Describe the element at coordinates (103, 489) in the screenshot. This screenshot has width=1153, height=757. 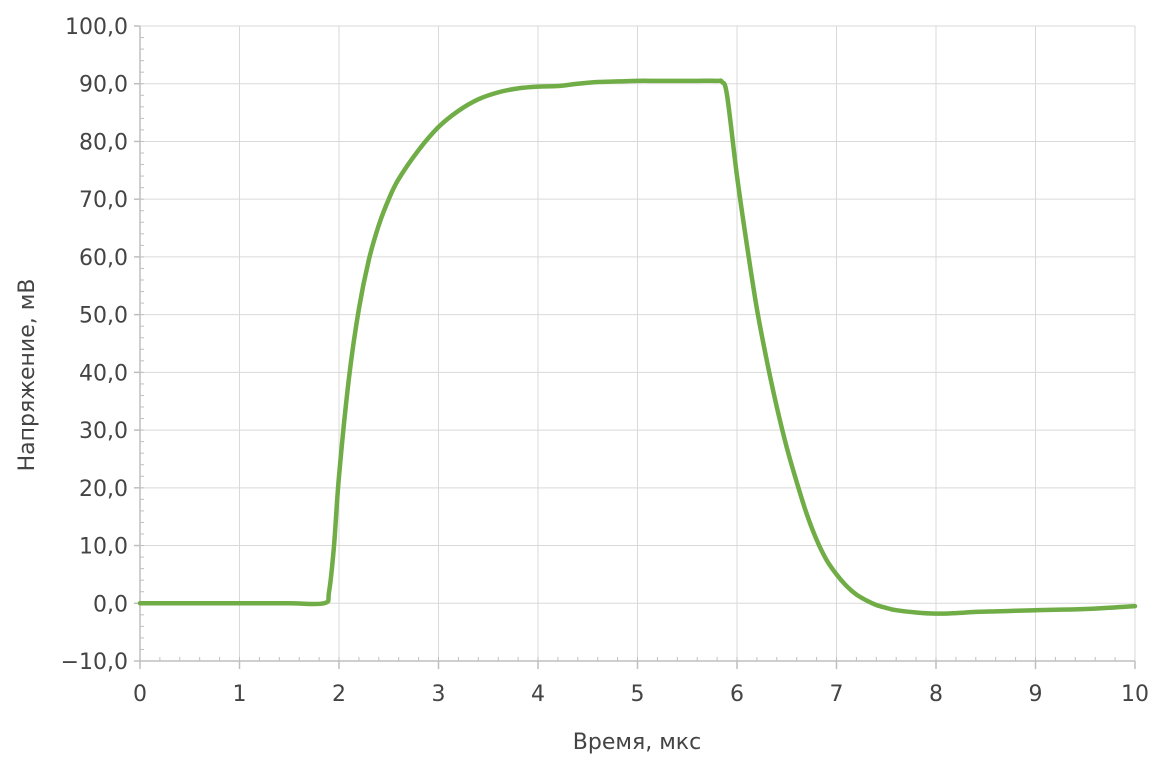
I see `y-tick-label-3: 20,0` at that location.